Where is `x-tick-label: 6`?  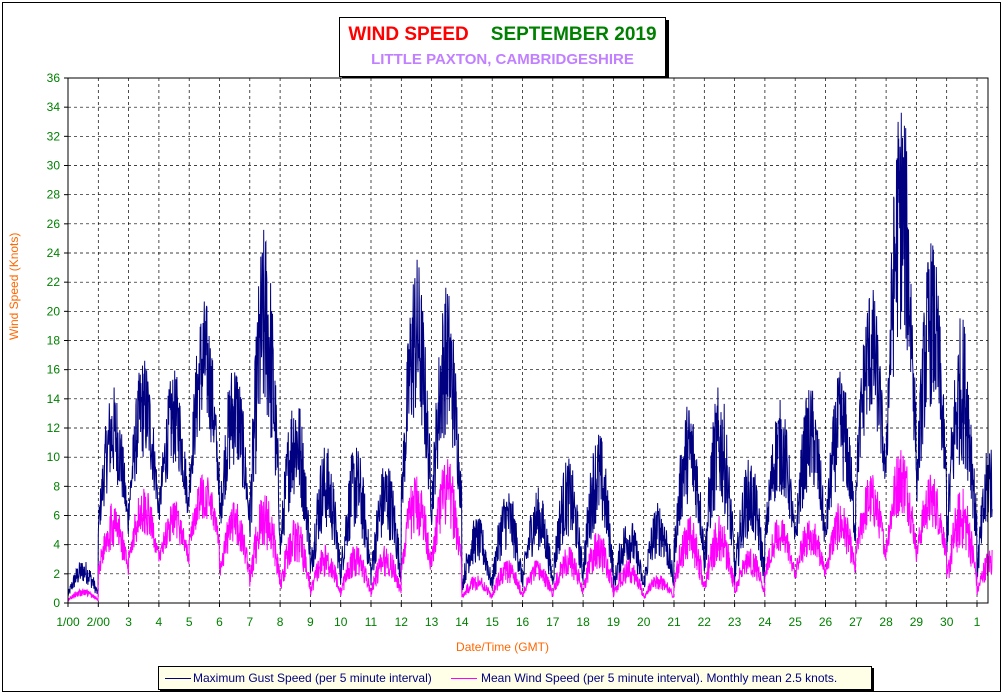 x-tick-label: 6 is located at coordinates (219, 622).